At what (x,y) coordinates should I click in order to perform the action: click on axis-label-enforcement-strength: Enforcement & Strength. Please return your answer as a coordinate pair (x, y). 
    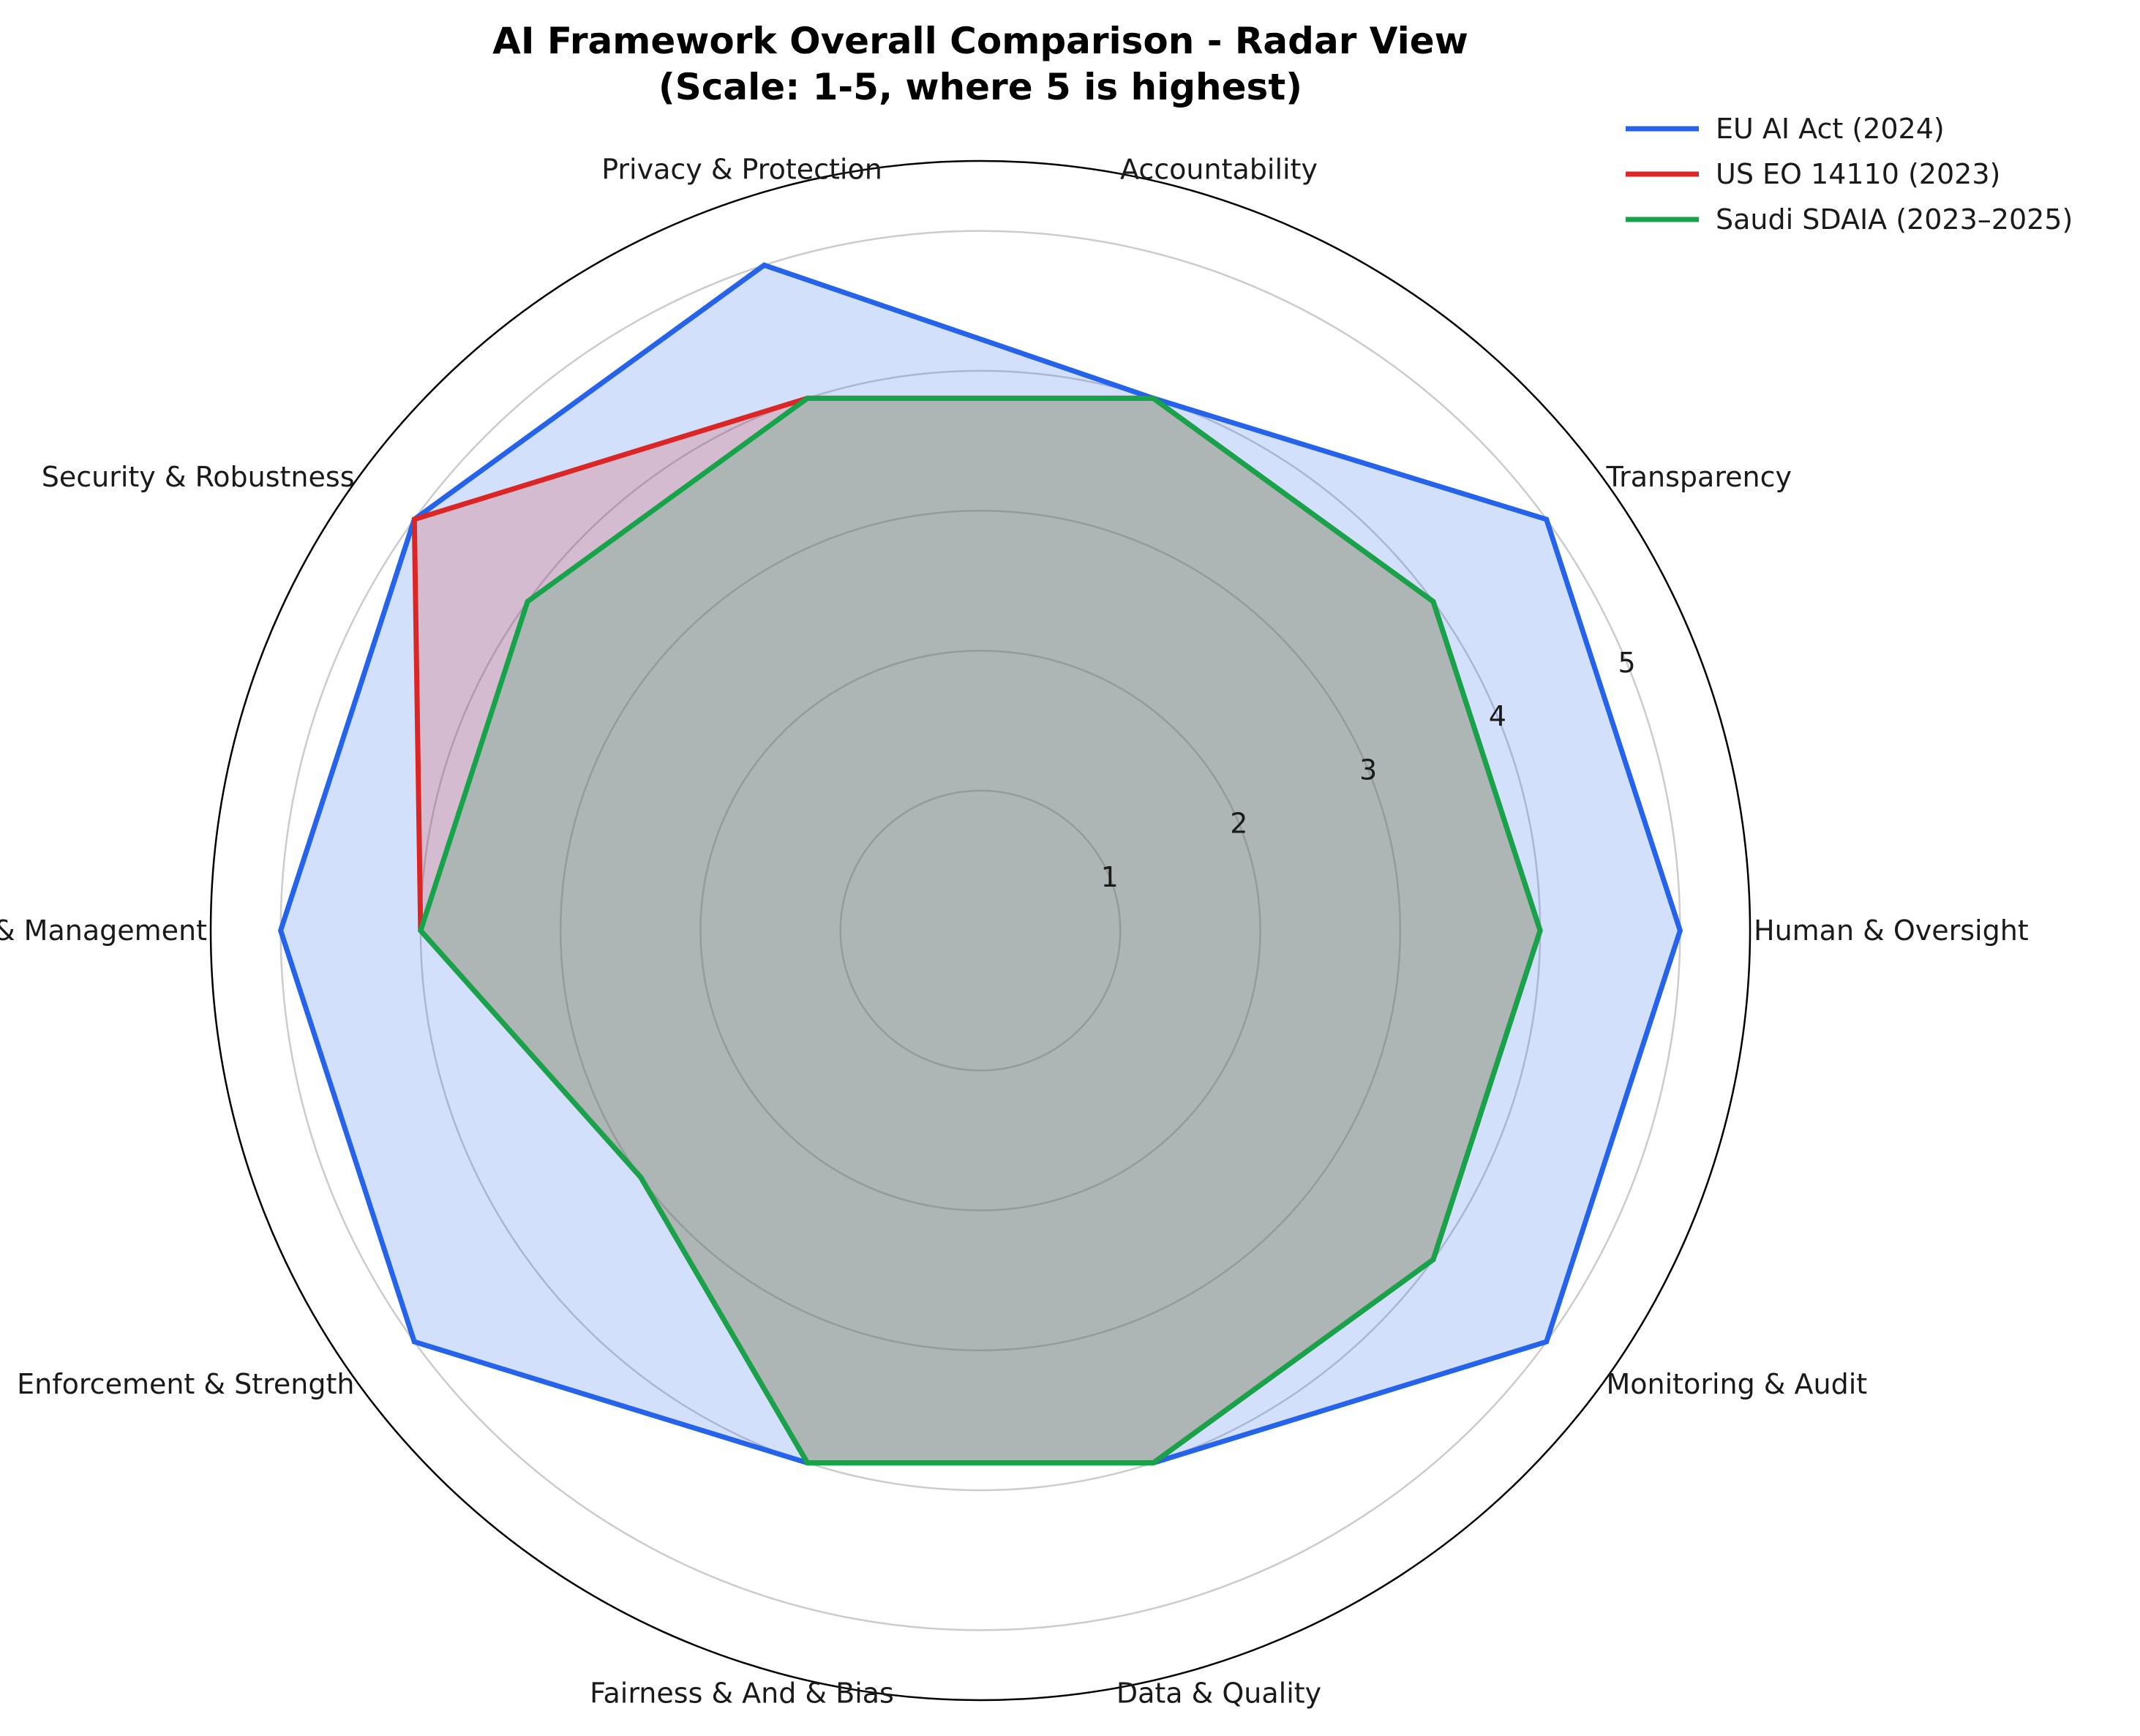
    Looking at the image, I should click on (185, 1384).